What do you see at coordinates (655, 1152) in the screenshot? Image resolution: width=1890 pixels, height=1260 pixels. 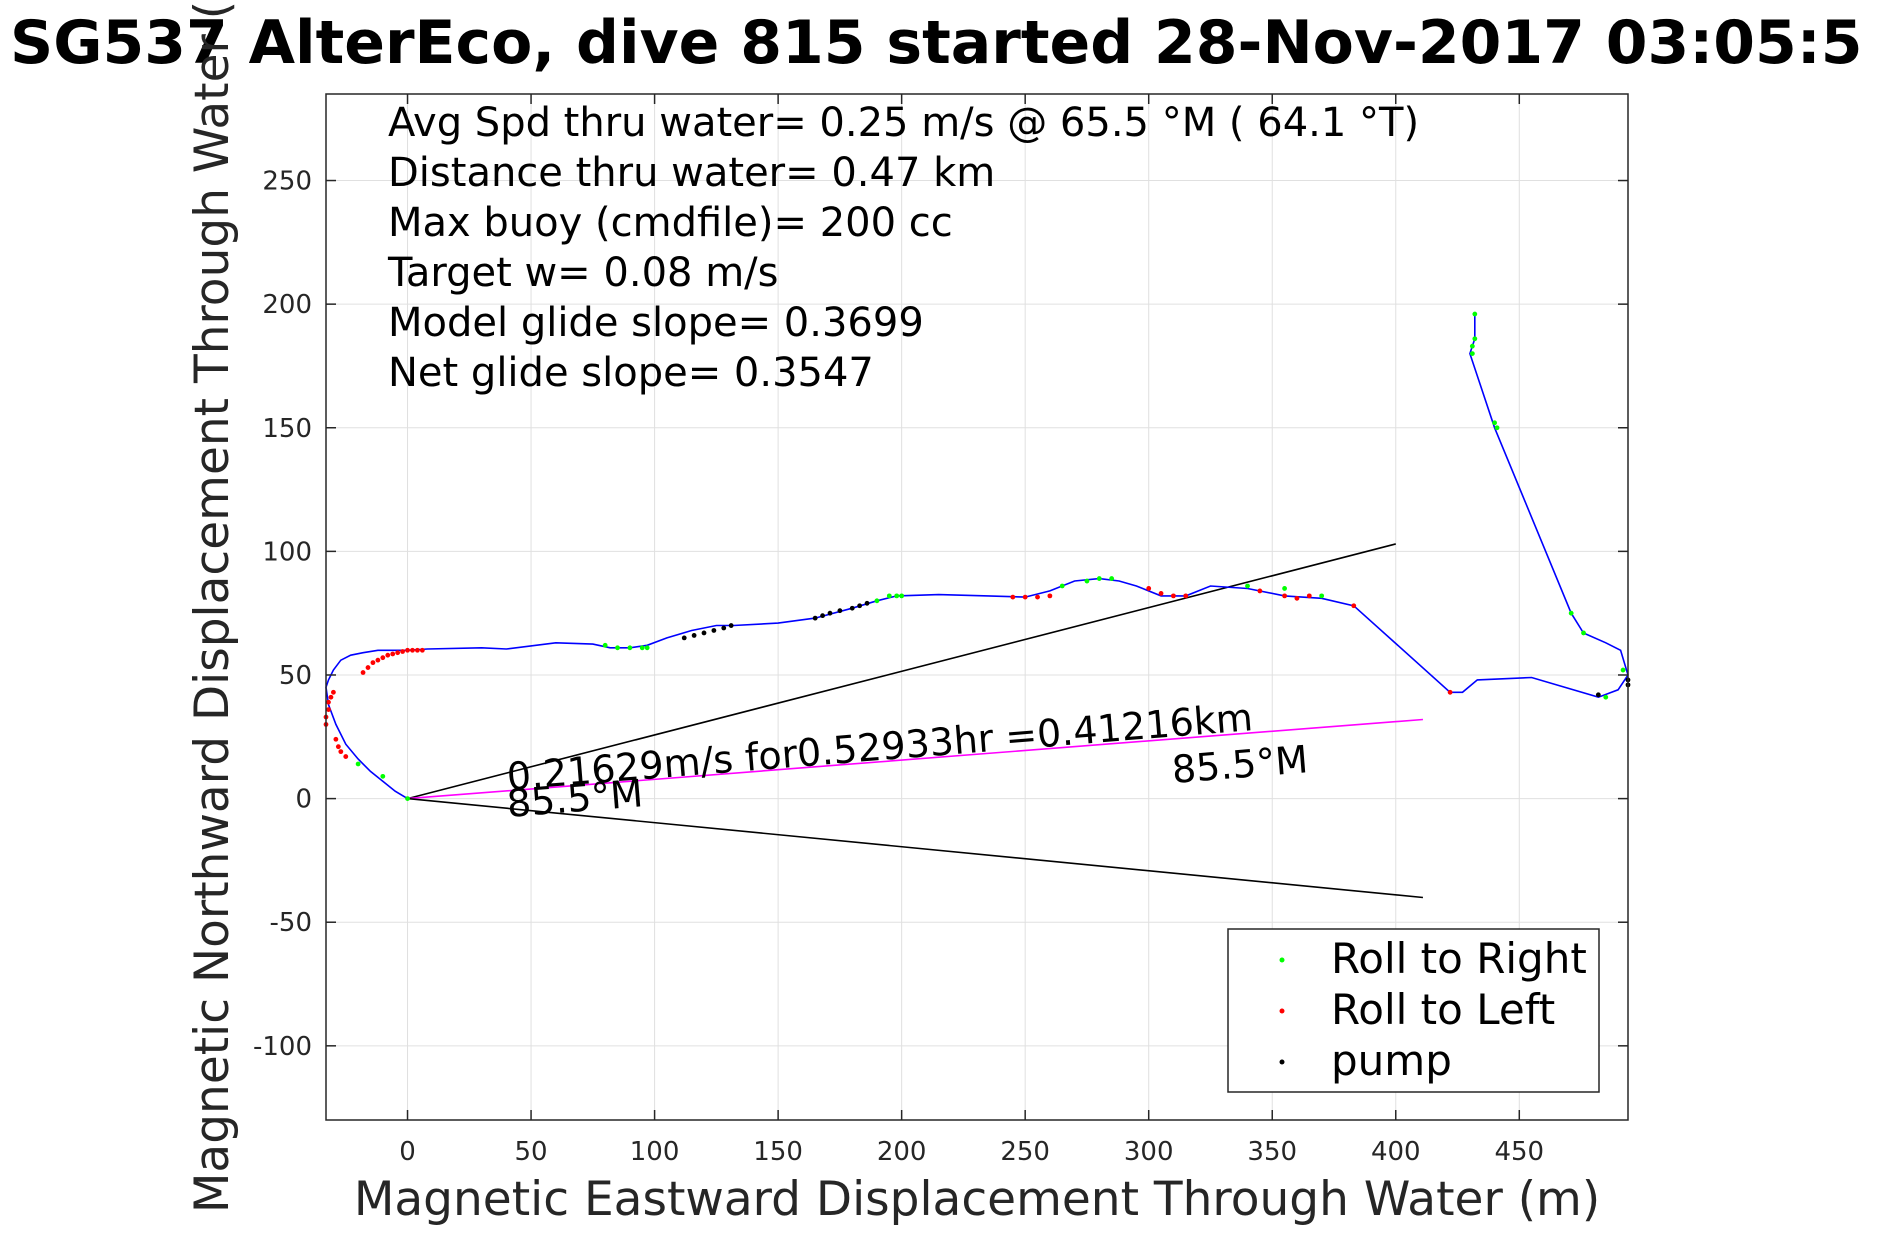 I see `x-tick-label: 100` at bounding box center [655, 1152].